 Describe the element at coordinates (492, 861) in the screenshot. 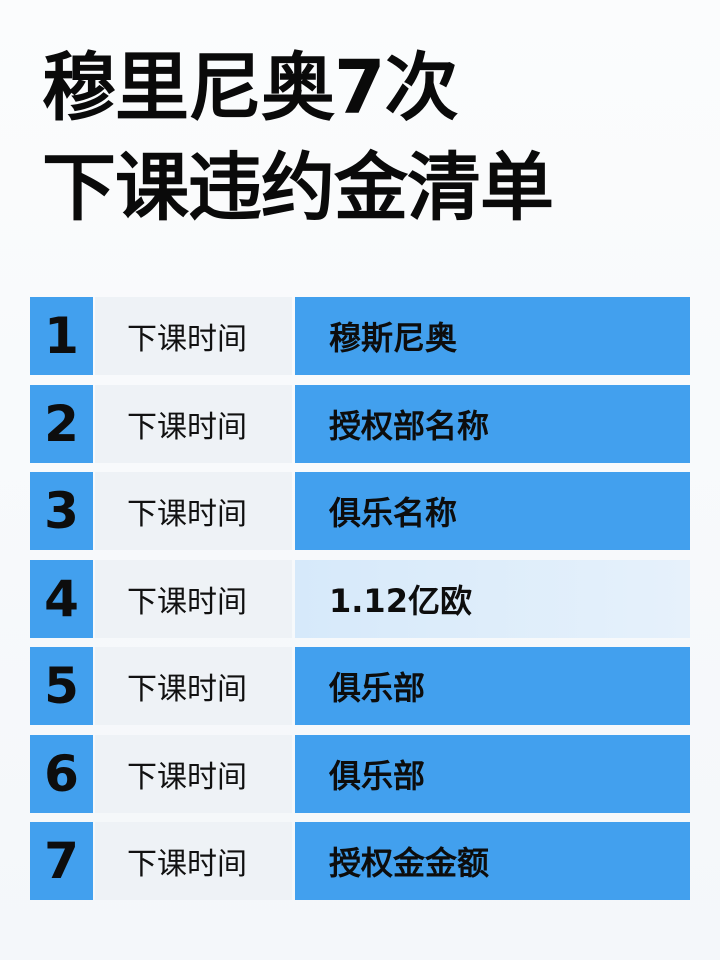

I see `row-value: 授权金金额` at that location.